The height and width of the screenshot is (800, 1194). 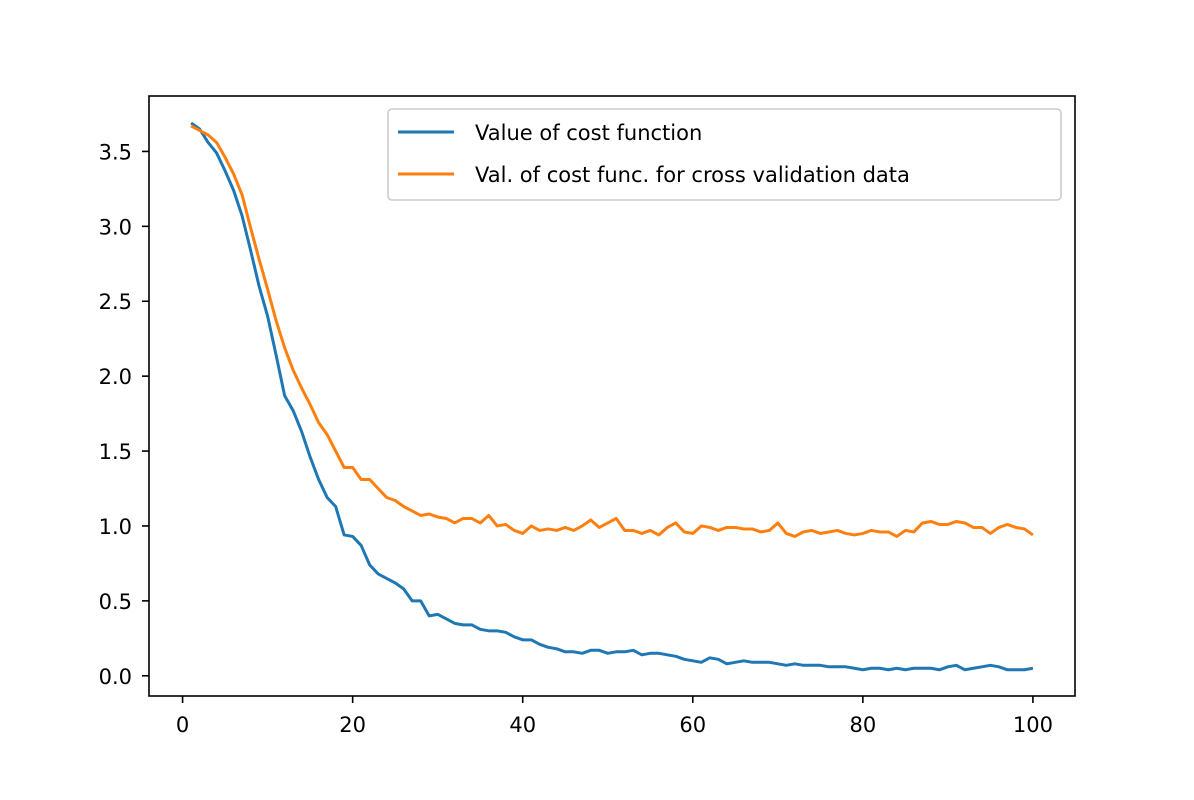 What do you see at coordinates (124, 414) in the screenshot?
I see `y-axis-ticks: 0.0 0.5 1.0 1.5 2.0 2.5 3.0 3.5` at bounding box center [124, 414].